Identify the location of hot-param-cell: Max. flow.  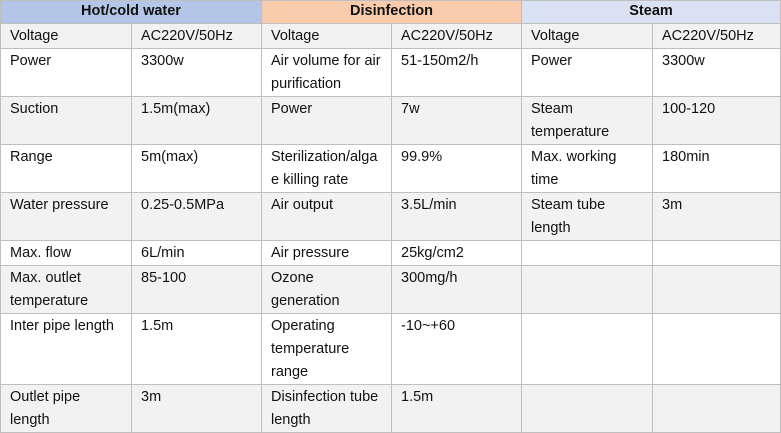
(66, 253).